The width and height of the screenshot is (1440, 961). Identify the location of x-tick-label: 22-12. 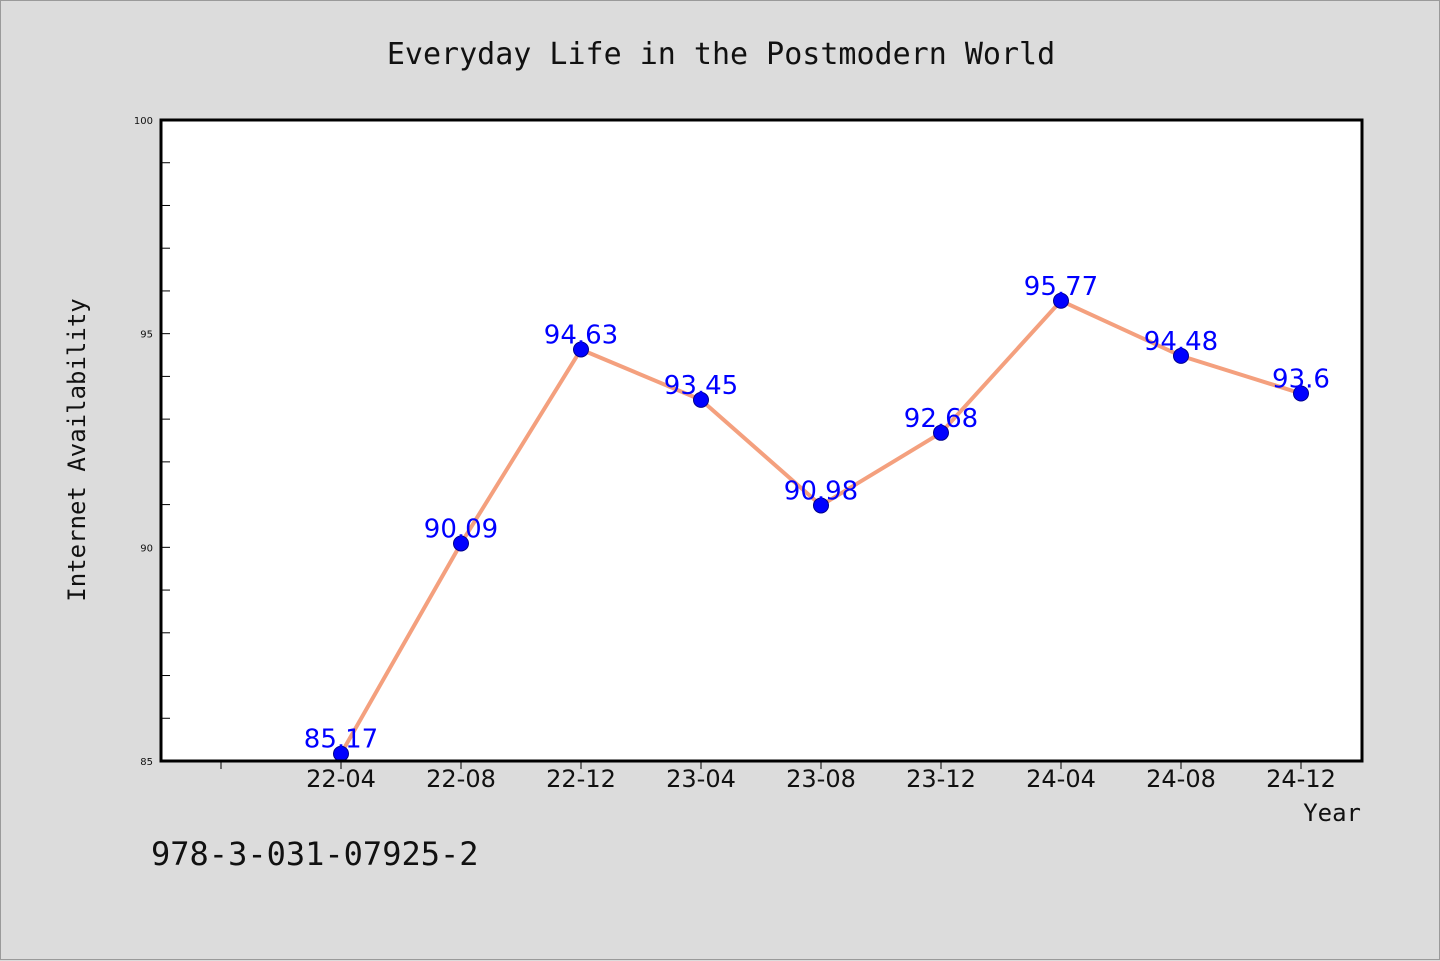
(581, 779).